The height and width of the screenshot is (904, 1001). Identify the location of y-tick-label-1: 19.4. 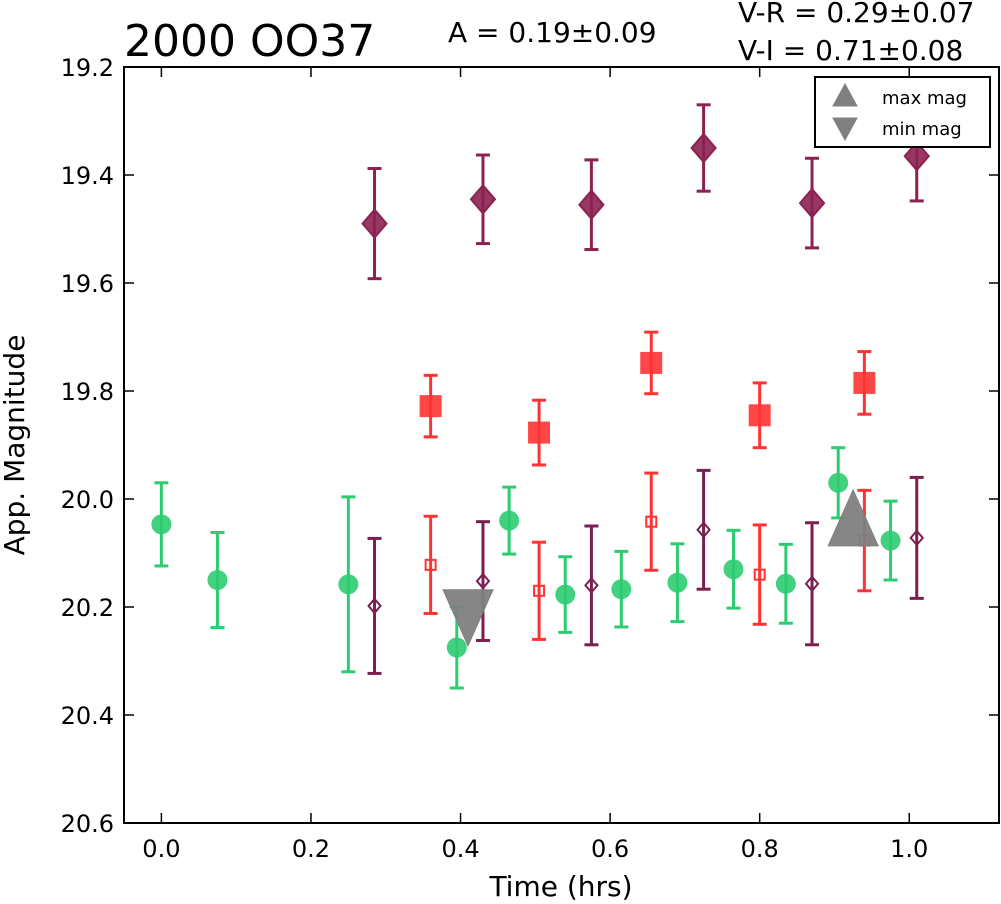
(87, 176).